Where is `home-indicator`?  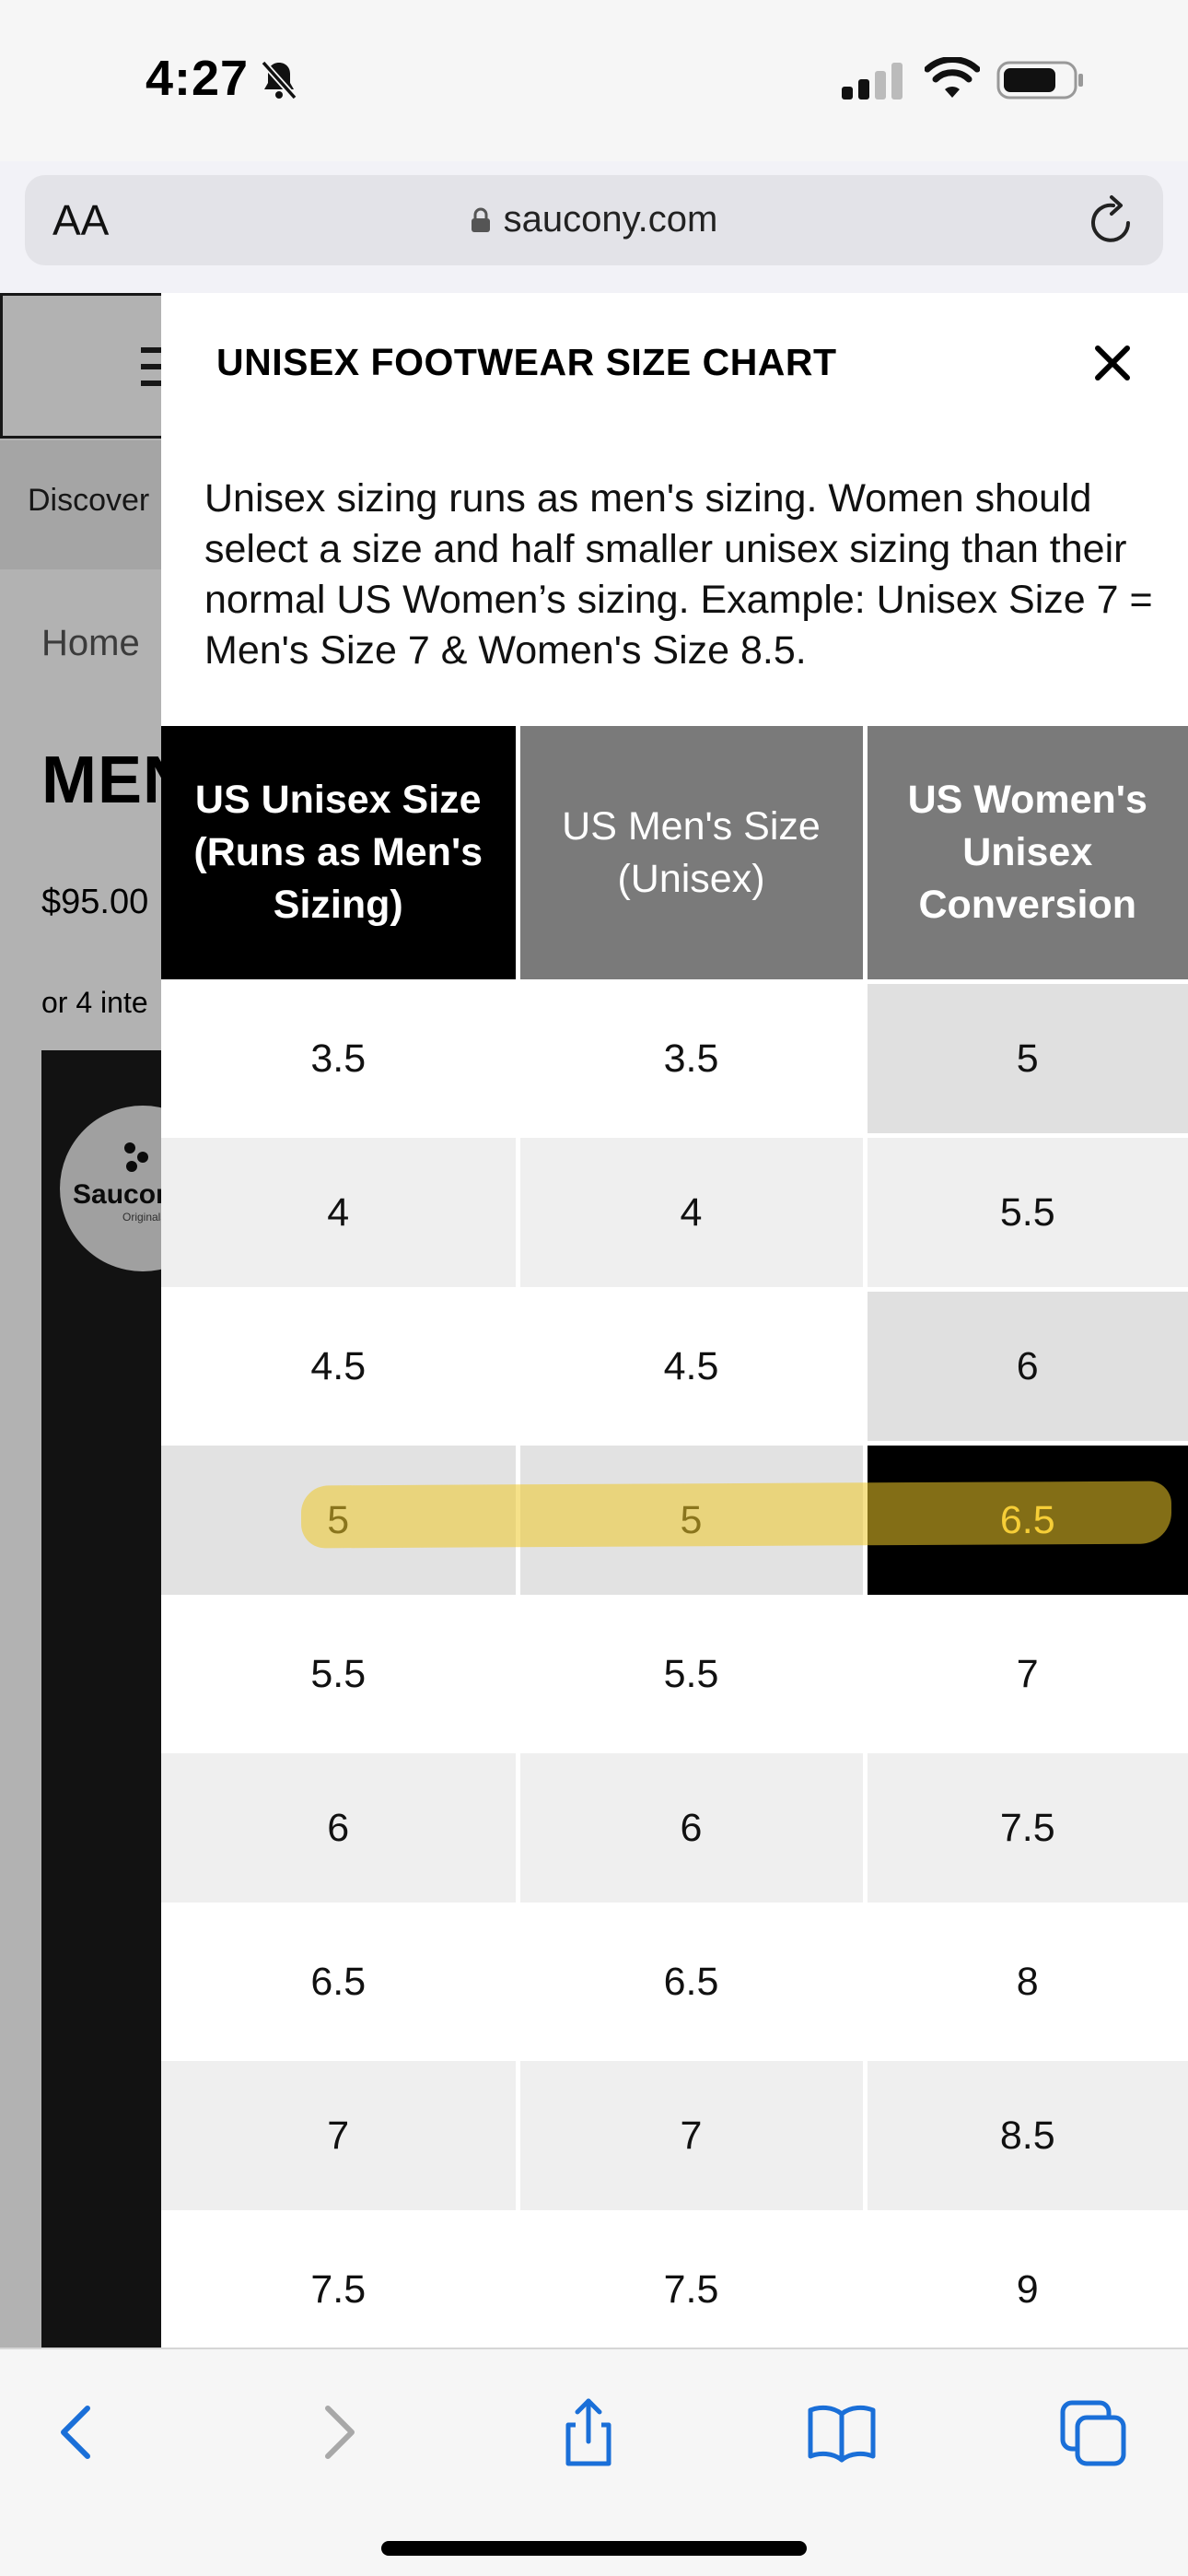
home-indicator is located at coordinates (594, 2548).